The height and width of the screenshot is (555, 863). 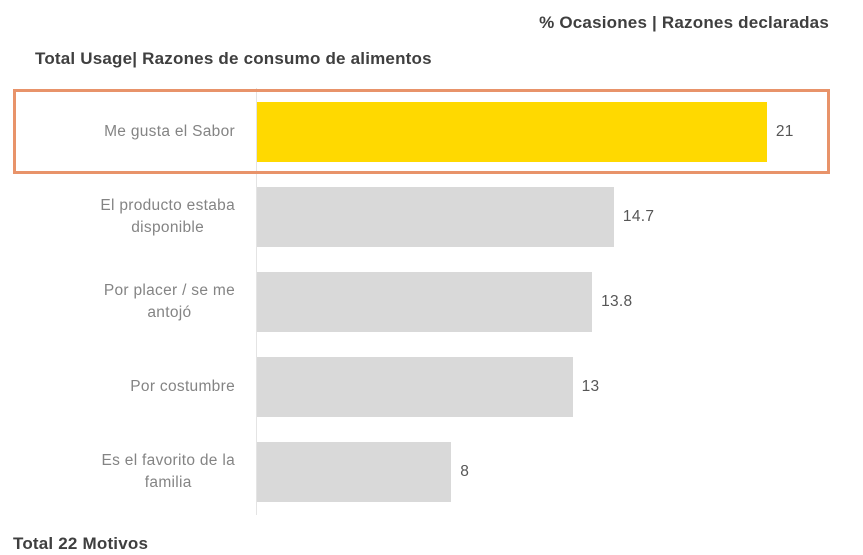 I want to click on value-label: 14.7, so click(x=638, y=217).